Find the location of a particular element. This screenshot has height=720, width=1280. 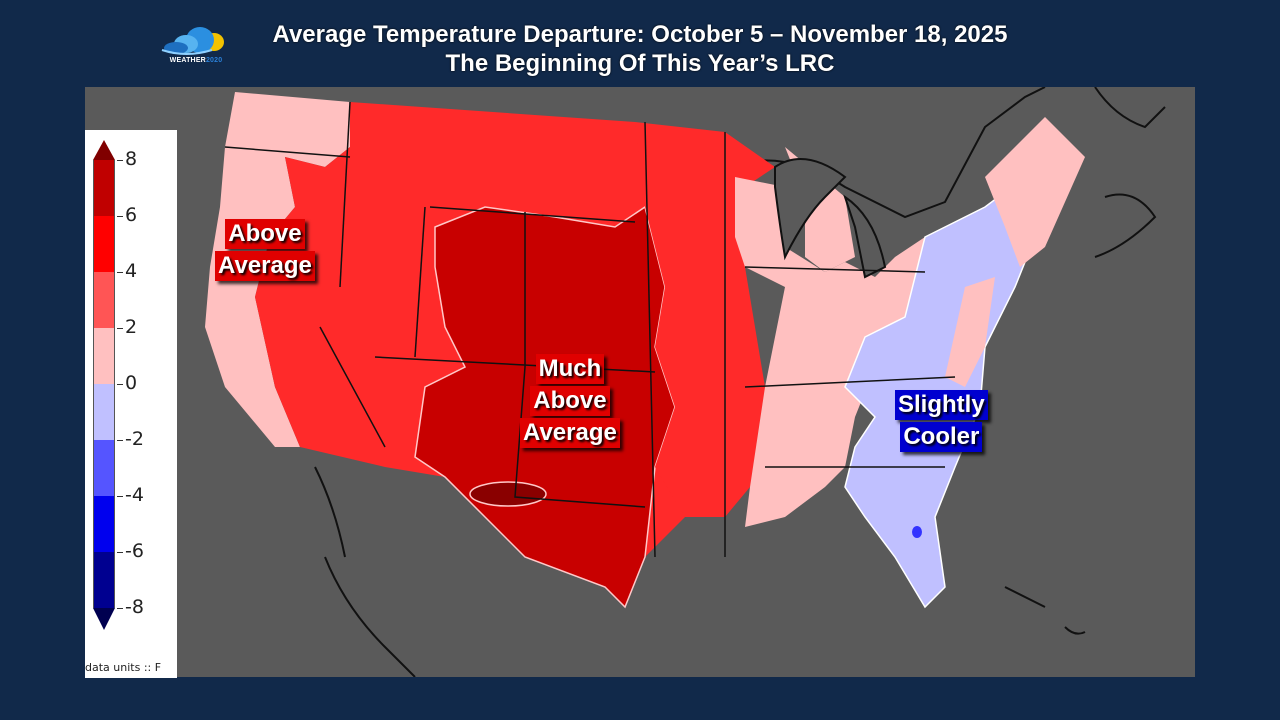

title-line-2: The Beginning Of This Year’s LRC is located at coordinates (640, 63).